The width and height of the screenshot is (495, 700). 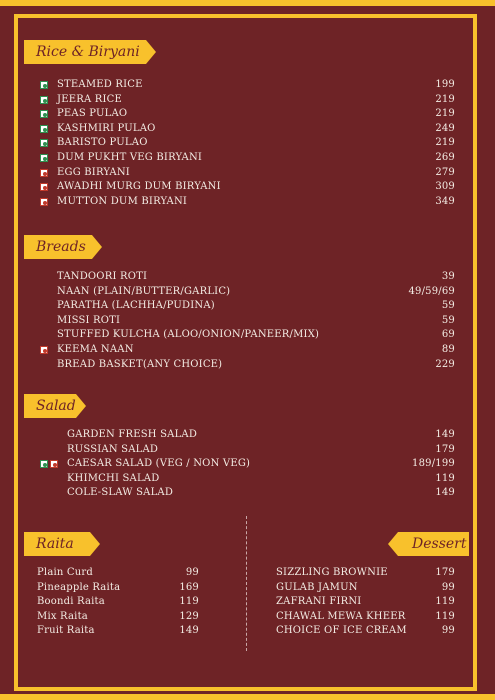 I want to click on menu-item-name: RUSSIAN SALAD, so click(x=113, y=449).